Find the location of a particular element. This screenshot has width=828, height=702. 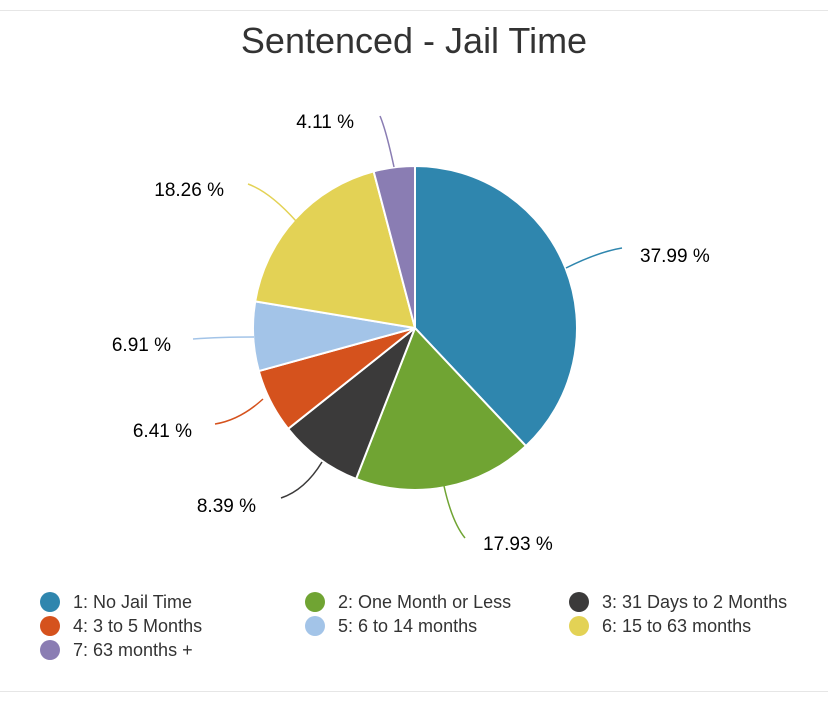

legend-item-4: 4: 3 to 5 Months is located at coordinates (172, 626).